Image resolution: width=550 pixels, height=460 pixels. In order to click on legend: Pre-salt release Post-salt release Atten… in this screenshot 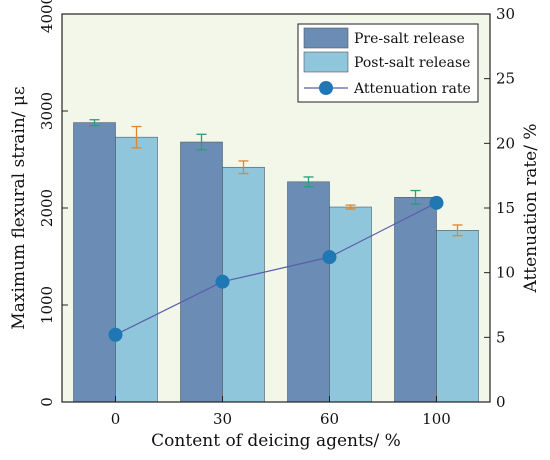, I will do `click(388, 63)`.